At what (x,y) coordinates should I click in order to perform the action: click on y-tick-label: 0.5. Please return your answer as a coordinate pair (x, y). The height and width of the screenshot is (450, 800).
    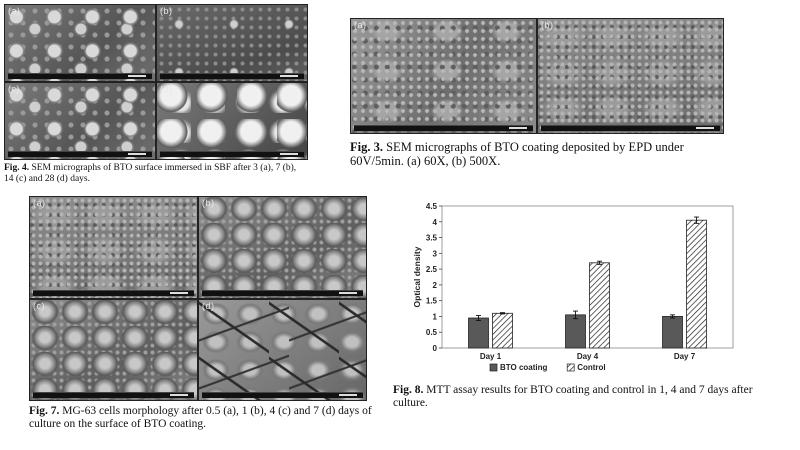
    Looking at the image, I should click on (432, 332).